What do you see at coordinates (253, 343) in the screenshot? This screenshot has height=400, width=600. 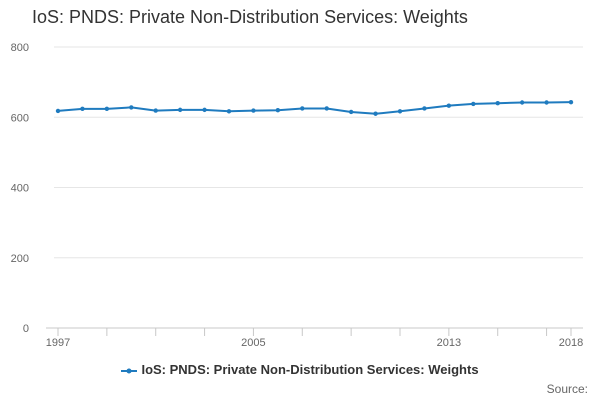 I see `x-tick-label: 2005` at bounding box center [253, 343].